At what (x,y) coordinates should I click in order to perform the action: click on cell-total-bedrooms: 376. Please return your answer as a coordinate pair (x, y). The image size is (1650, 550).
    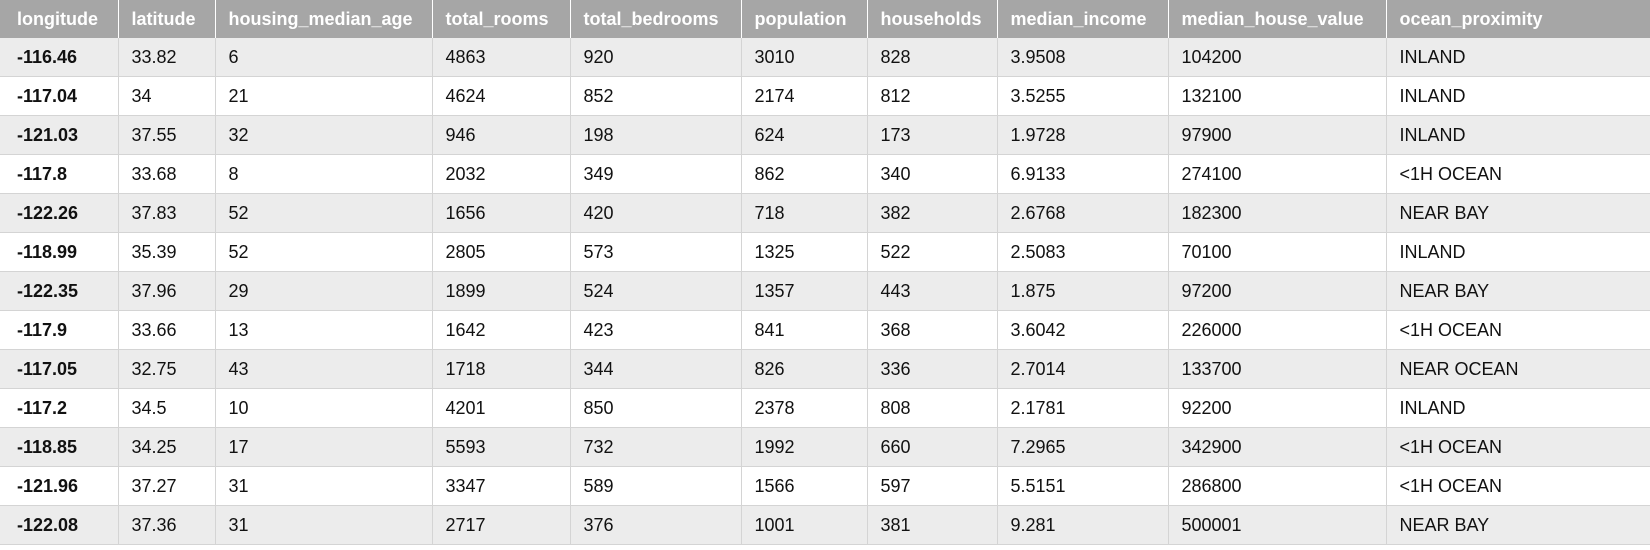
    Looking at the image, I should click on (656, 525).